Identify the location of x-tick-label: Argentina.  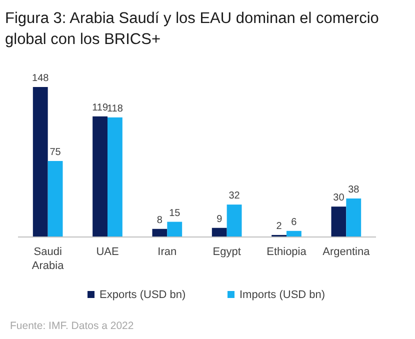
(346, 252).